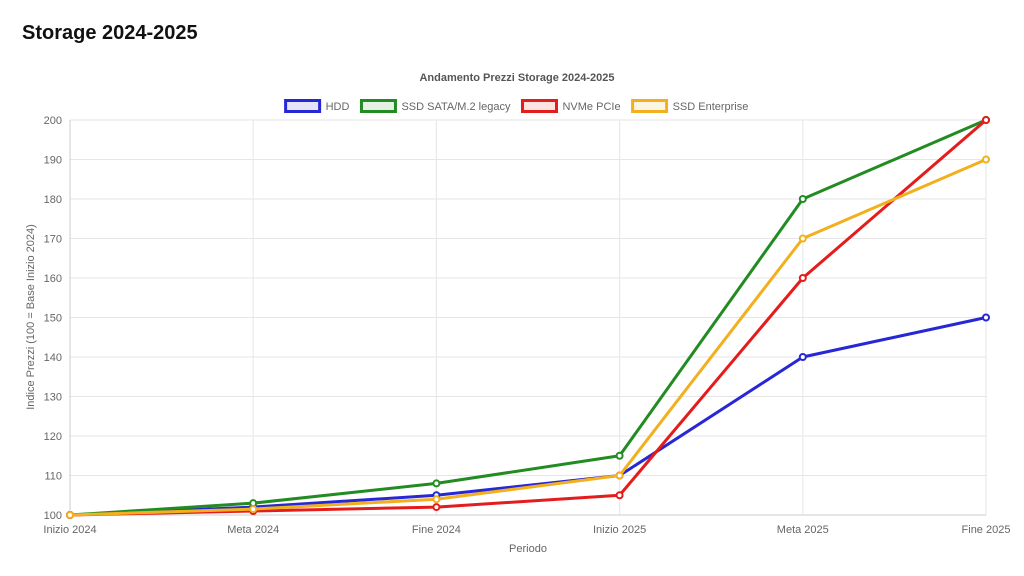 The width and height of the screenshot is (1024, 576). What do you see at coordinates (338, 107) in the screenshot?
I see `legend-label: HDD` at bounding box center [338, 107].